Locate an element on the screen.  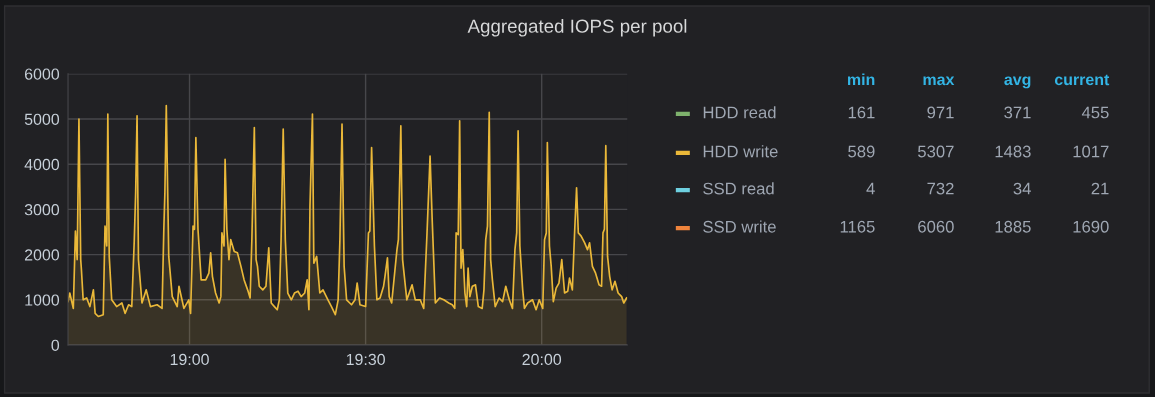
data-label: 1017 is located at coordinates (1091, 151).